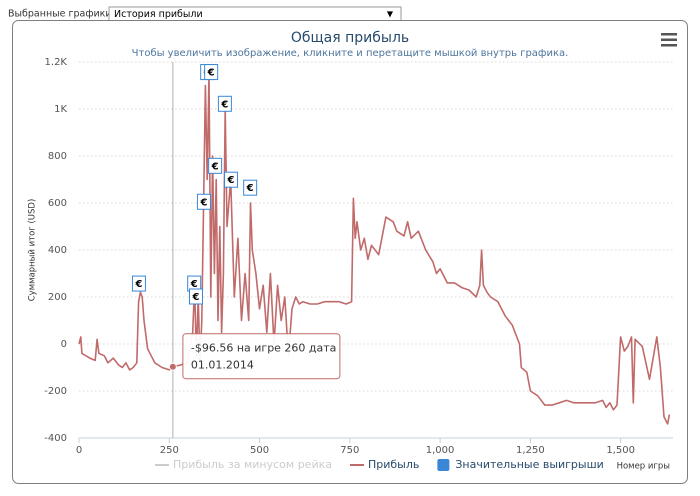 This screenshot has height=496, width=700. Describe the element at coordinates (443, 465) in the screenshot. I see `legend-swatch` at that location.